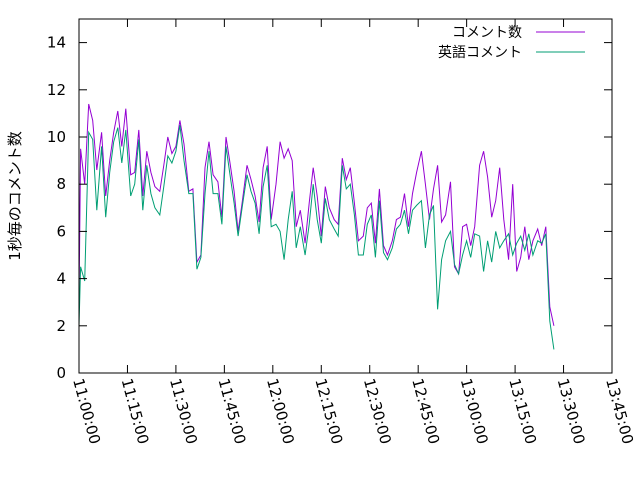  Describe the element at coordinates (15, 196) in the screenshot. I see `y-axis-label: 1秒毎のコメント数` at that location.